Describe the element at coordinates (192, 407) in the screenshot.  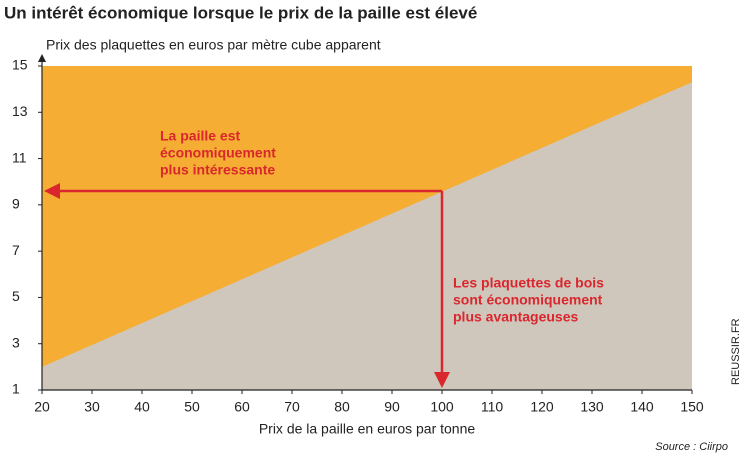
I see `x-tick-label: 50` at that location.